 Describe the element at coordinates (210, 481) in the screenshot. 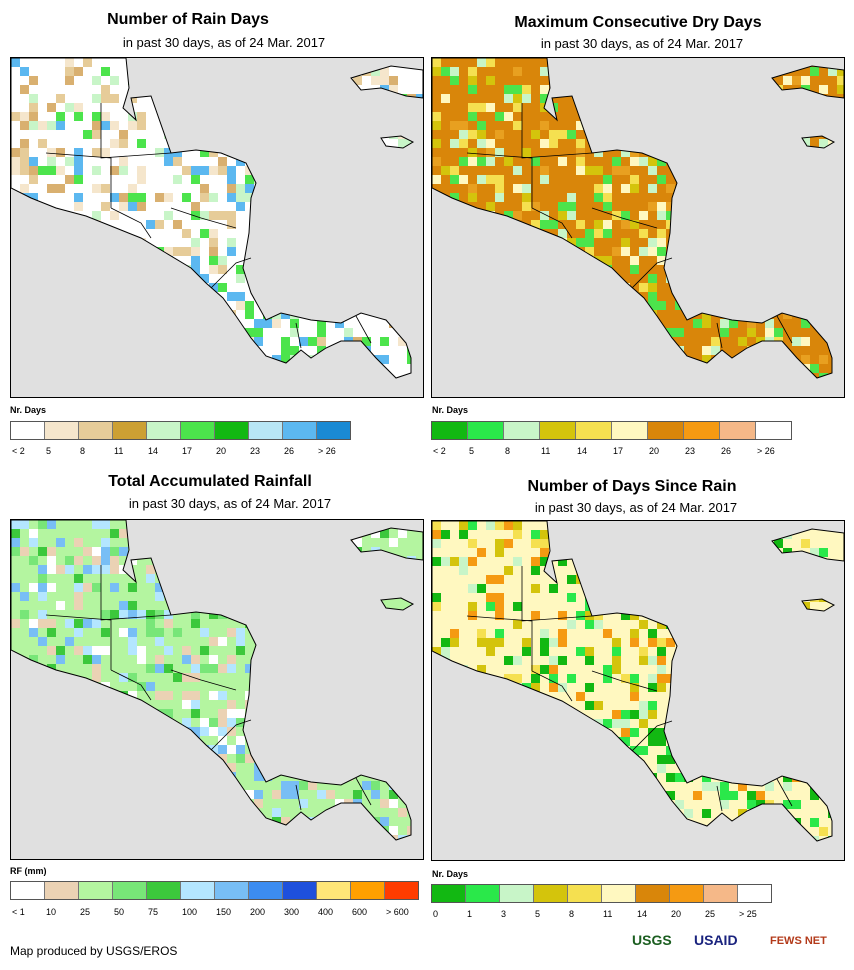

I see `panel-title: Total Accumulated Rainfall` at that location.